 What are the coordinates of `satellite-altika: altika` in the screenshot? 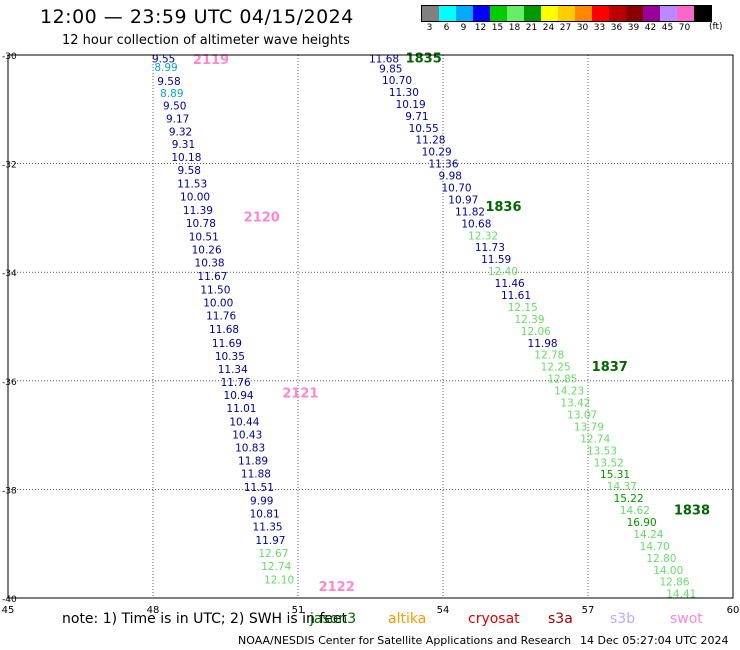 It's located at (407, 619).